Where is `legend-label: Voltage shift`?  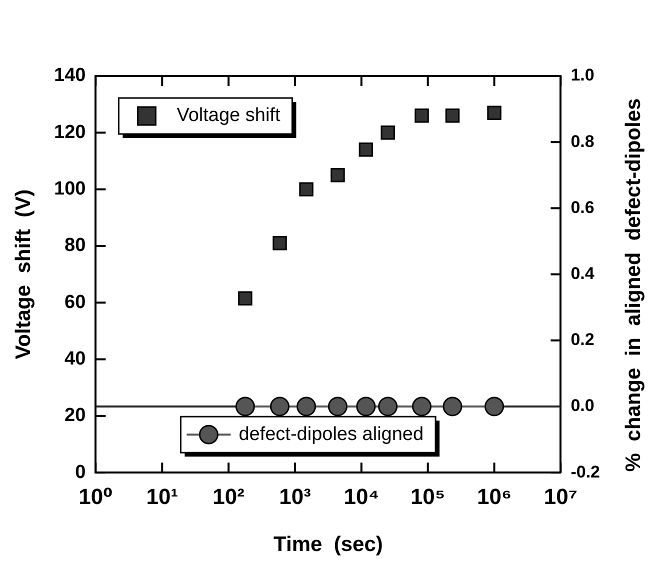
legend-label: Voltage shift is located at coordinates (228, 115).